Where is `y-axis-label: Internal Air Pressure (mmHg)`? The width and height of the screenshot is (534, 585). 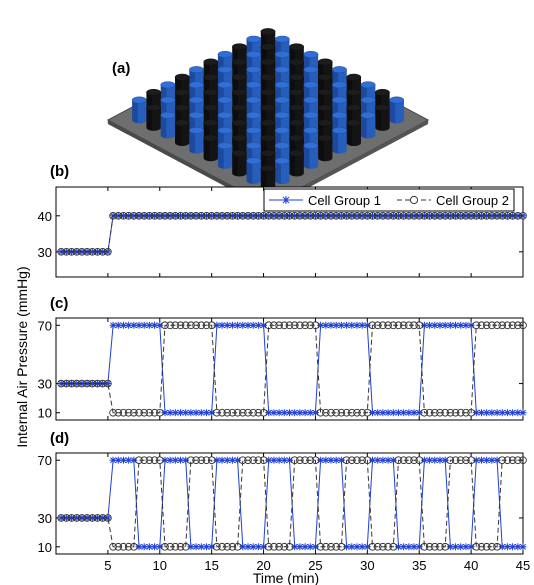
y-axis-label: Internal Air Pressure (mmHg) is located at coordinates (22, 356).